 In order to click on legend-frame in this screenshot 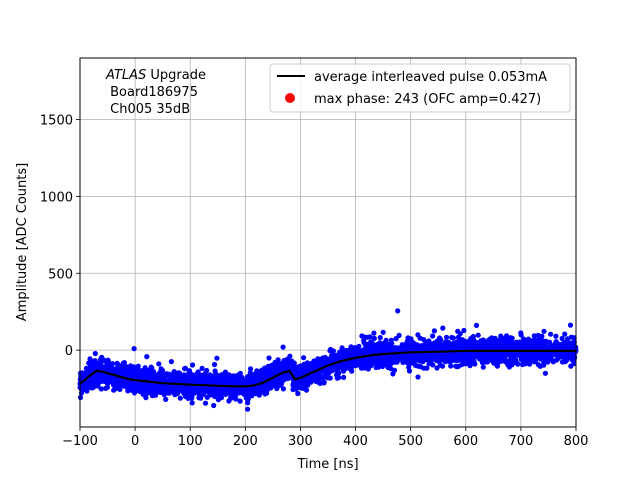, I will do `click(420, 88)`.